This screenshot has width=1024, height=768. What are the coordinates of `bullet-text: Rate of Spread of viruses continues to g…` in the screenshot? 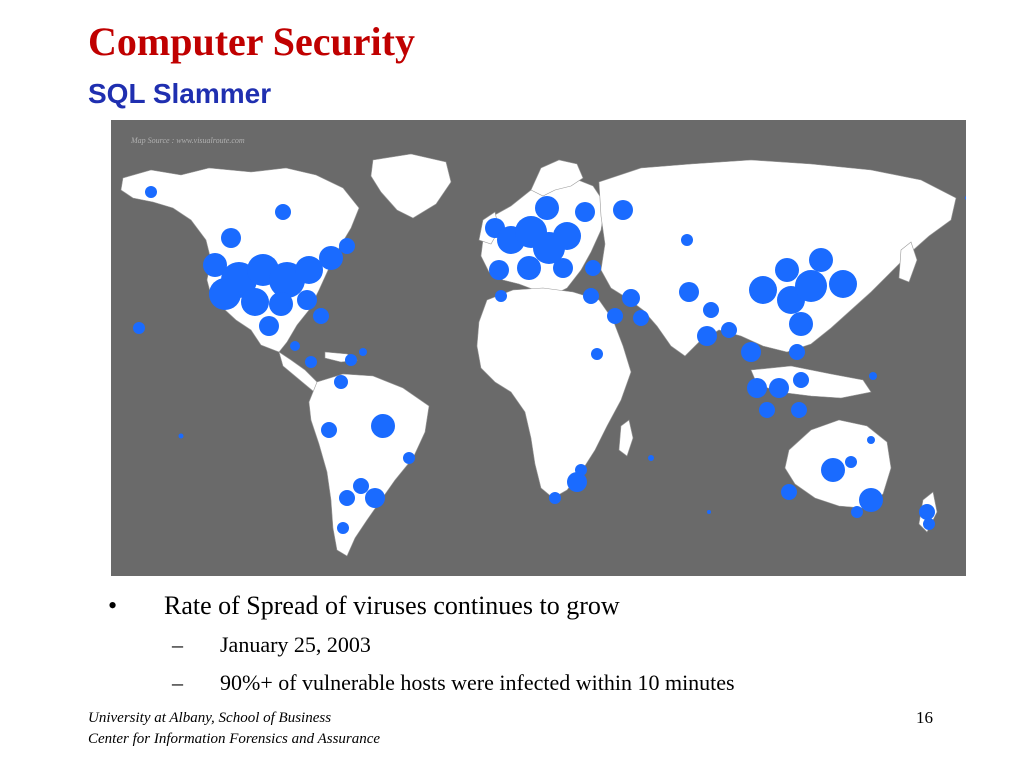 It's located at (392, 605).